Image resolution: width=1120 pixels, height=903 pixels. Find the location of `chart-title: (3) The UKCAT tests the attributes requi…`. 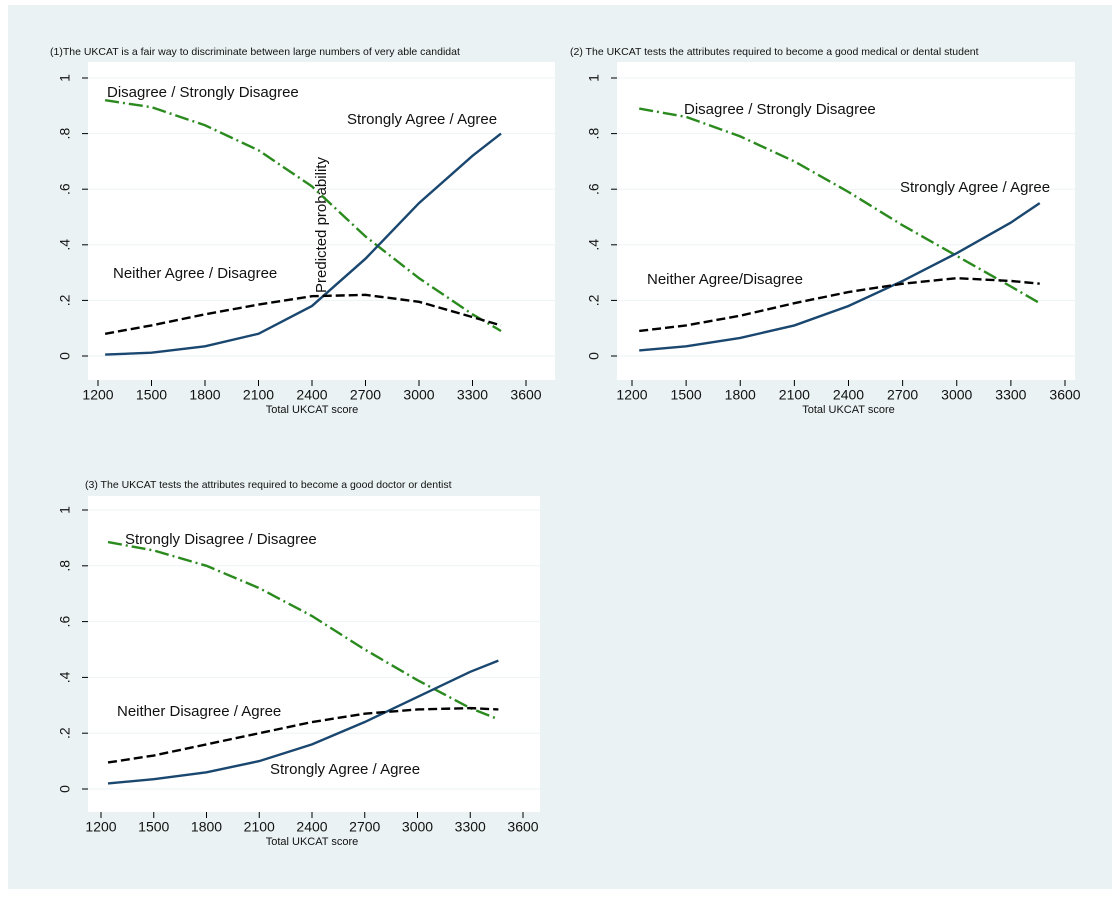

chart-title: (3) The UKCAT tests the attributes requi… is located at coordinates (268, 485).